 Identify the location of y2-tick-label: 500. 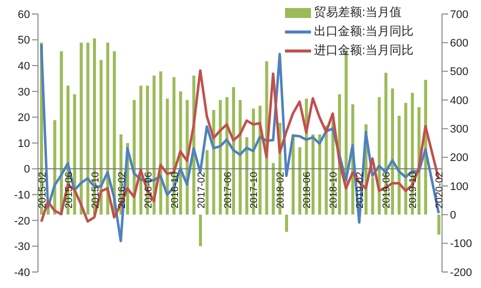
(459, 72).